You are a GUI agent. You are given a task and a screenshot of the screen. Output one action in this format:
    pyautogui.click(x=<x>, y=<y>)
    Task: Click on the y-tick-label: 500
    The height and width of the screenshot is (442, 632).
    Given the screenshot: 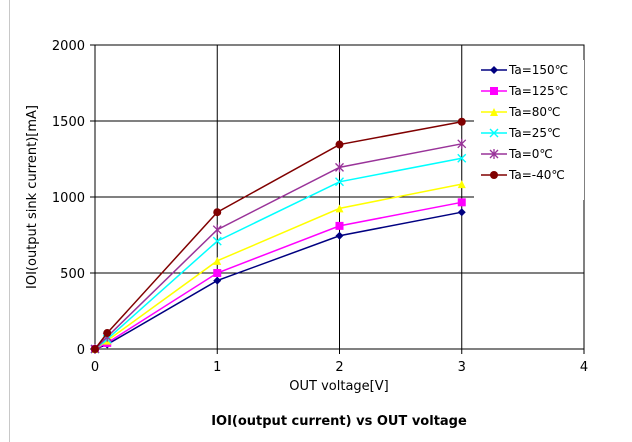 What is the action you would take?
    pyautogui.click(x=72, y=274)
    